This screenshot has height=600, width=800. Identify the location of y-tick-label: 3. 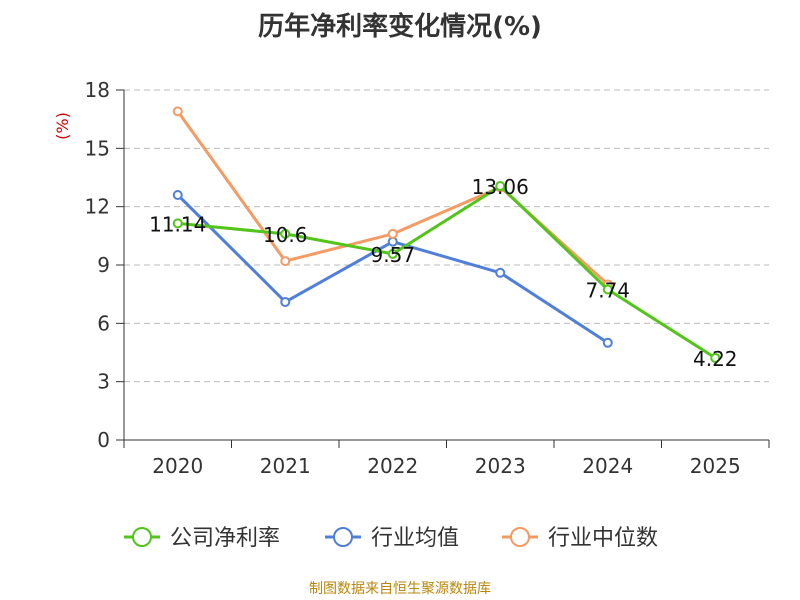
(103, 382).